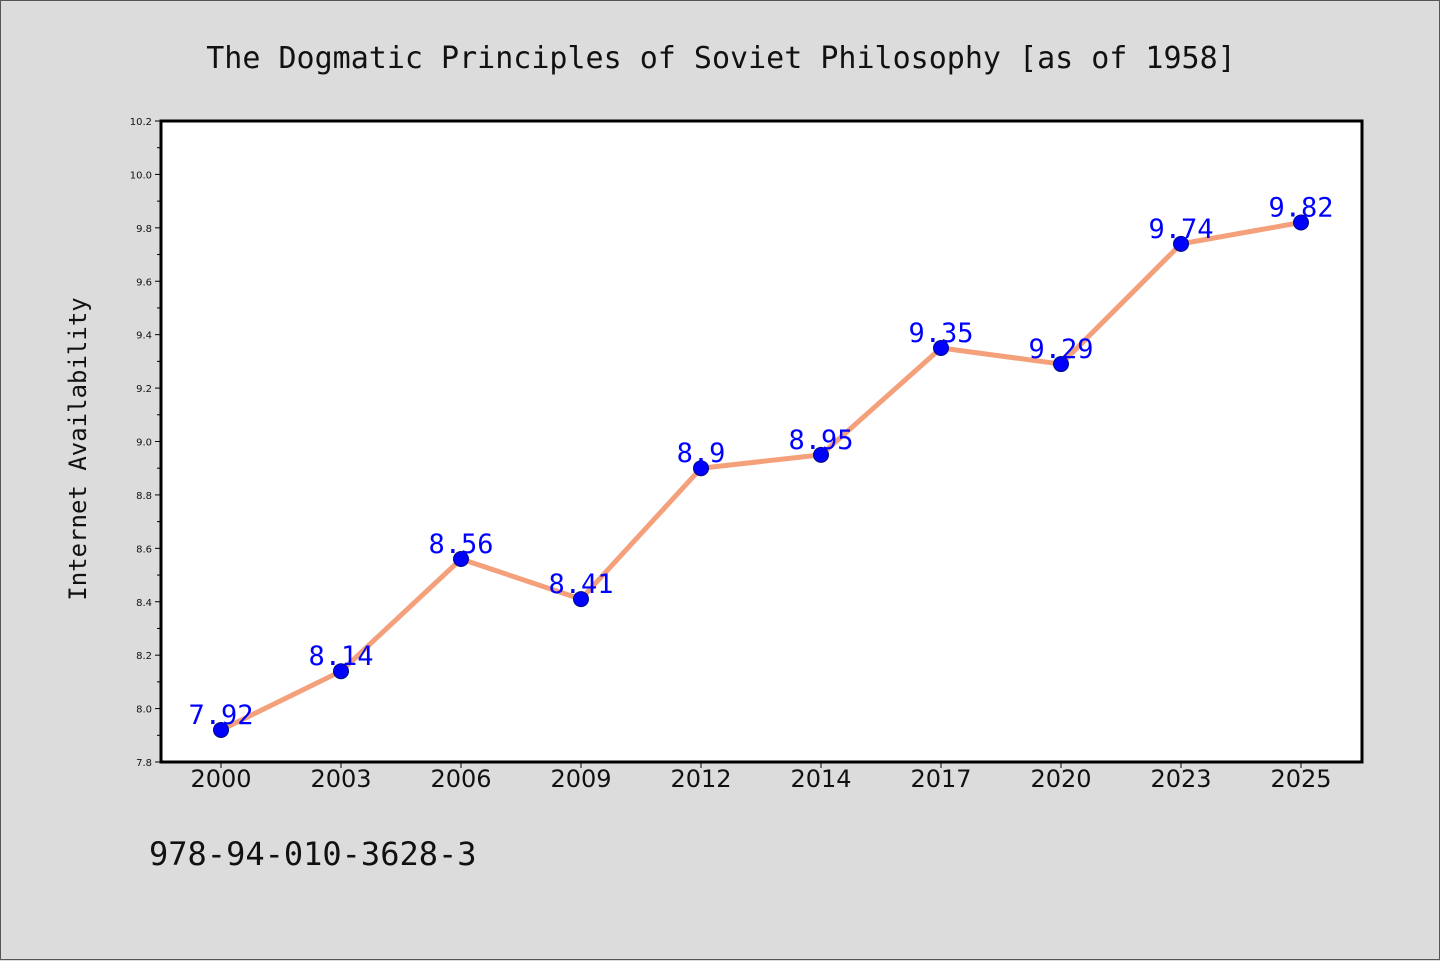 The width and height of the screenshot is (1440, 961). Describe the element at coordinates (144, 656) in the screenshot. I see `y-tick-label: 8.2` at that location.